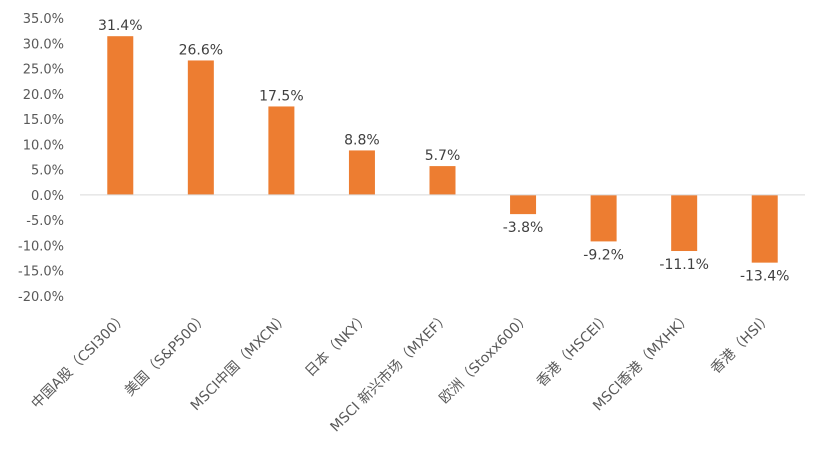 This screenshot has height=455, width=819. What do you see at coordinates (43, 19) in the screenshot?
I see `y-tick-label: 35.0%` at bounding box center [43, 19].